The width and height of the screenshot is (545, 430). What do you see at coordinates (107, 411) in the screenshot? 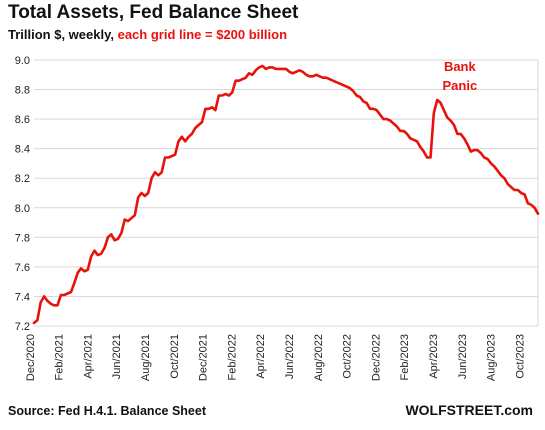
I see `source-note: Source: Fed H.4.1. Balance Sheet` at bounding box center [107, 411].